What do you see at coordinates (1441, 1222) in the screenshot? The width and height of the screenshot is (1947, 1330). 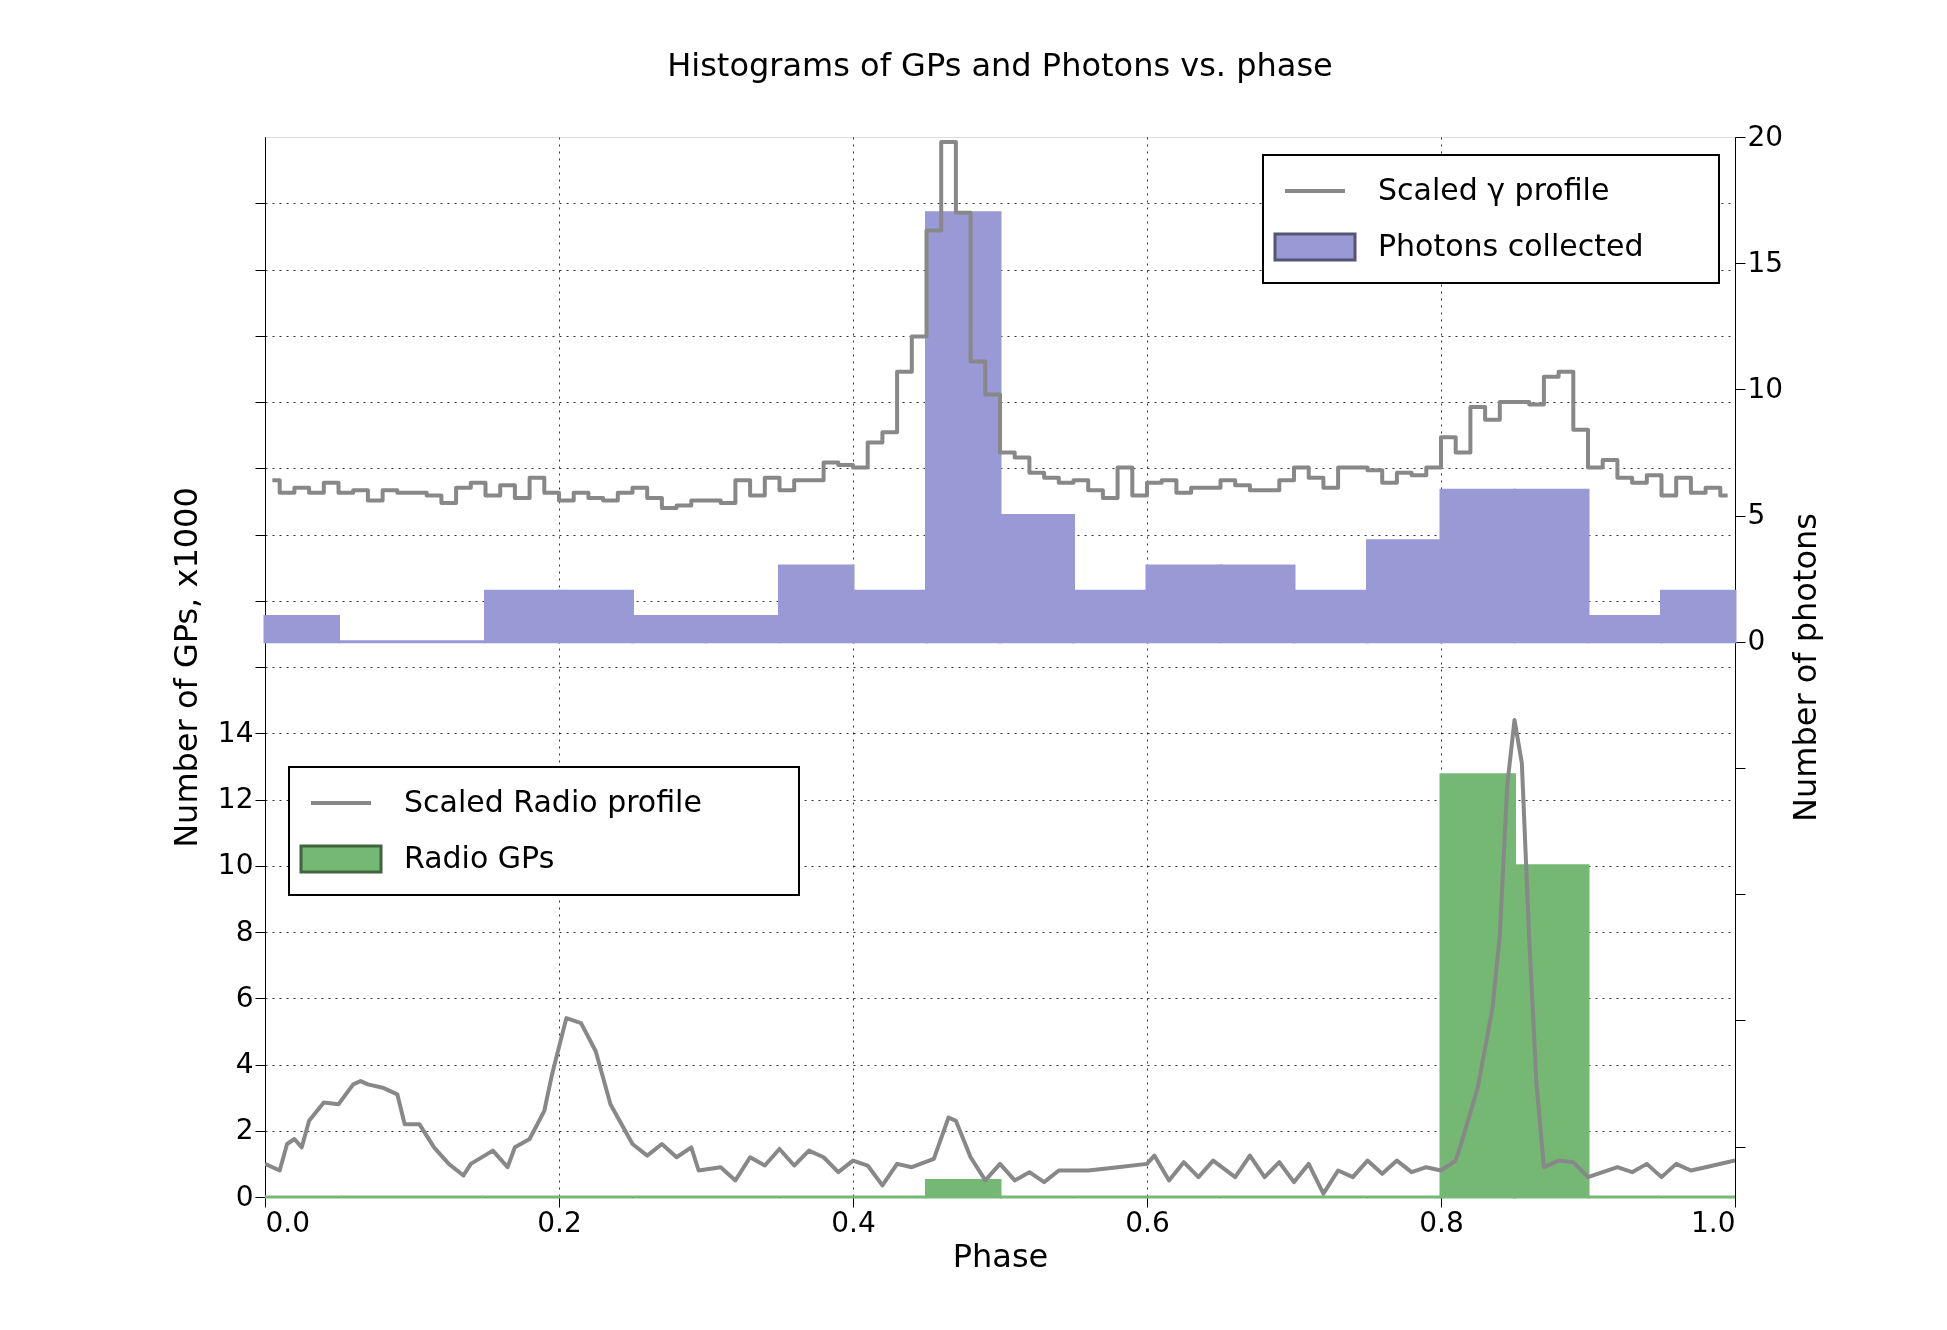 I see `x-tick-label: 0.8` at bounding box center [1441, 1222].